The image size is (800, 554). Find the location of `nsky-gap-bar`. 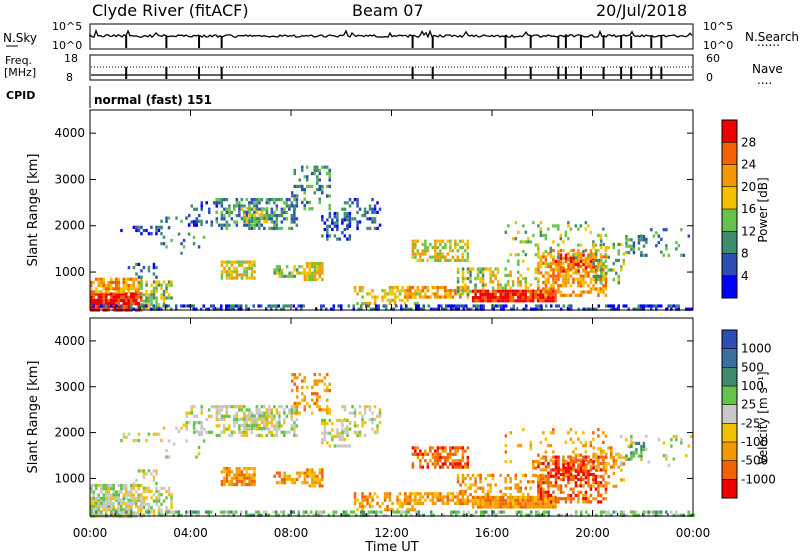

nsky-gap-bar is located at coordinates (565, 42).